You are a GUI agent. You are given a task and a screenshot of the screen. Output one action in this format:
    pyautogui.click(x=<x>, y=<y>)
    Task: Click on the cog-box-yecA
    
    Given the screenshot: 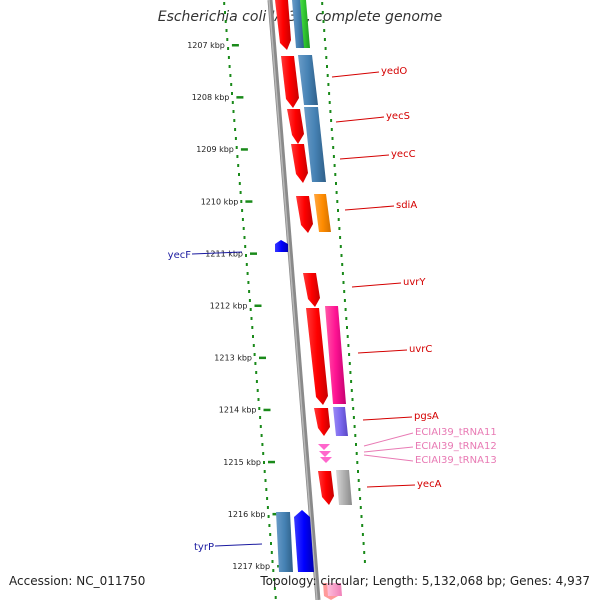 What is the action you would take?
    pyautogui.click(x=344, y=487)
    